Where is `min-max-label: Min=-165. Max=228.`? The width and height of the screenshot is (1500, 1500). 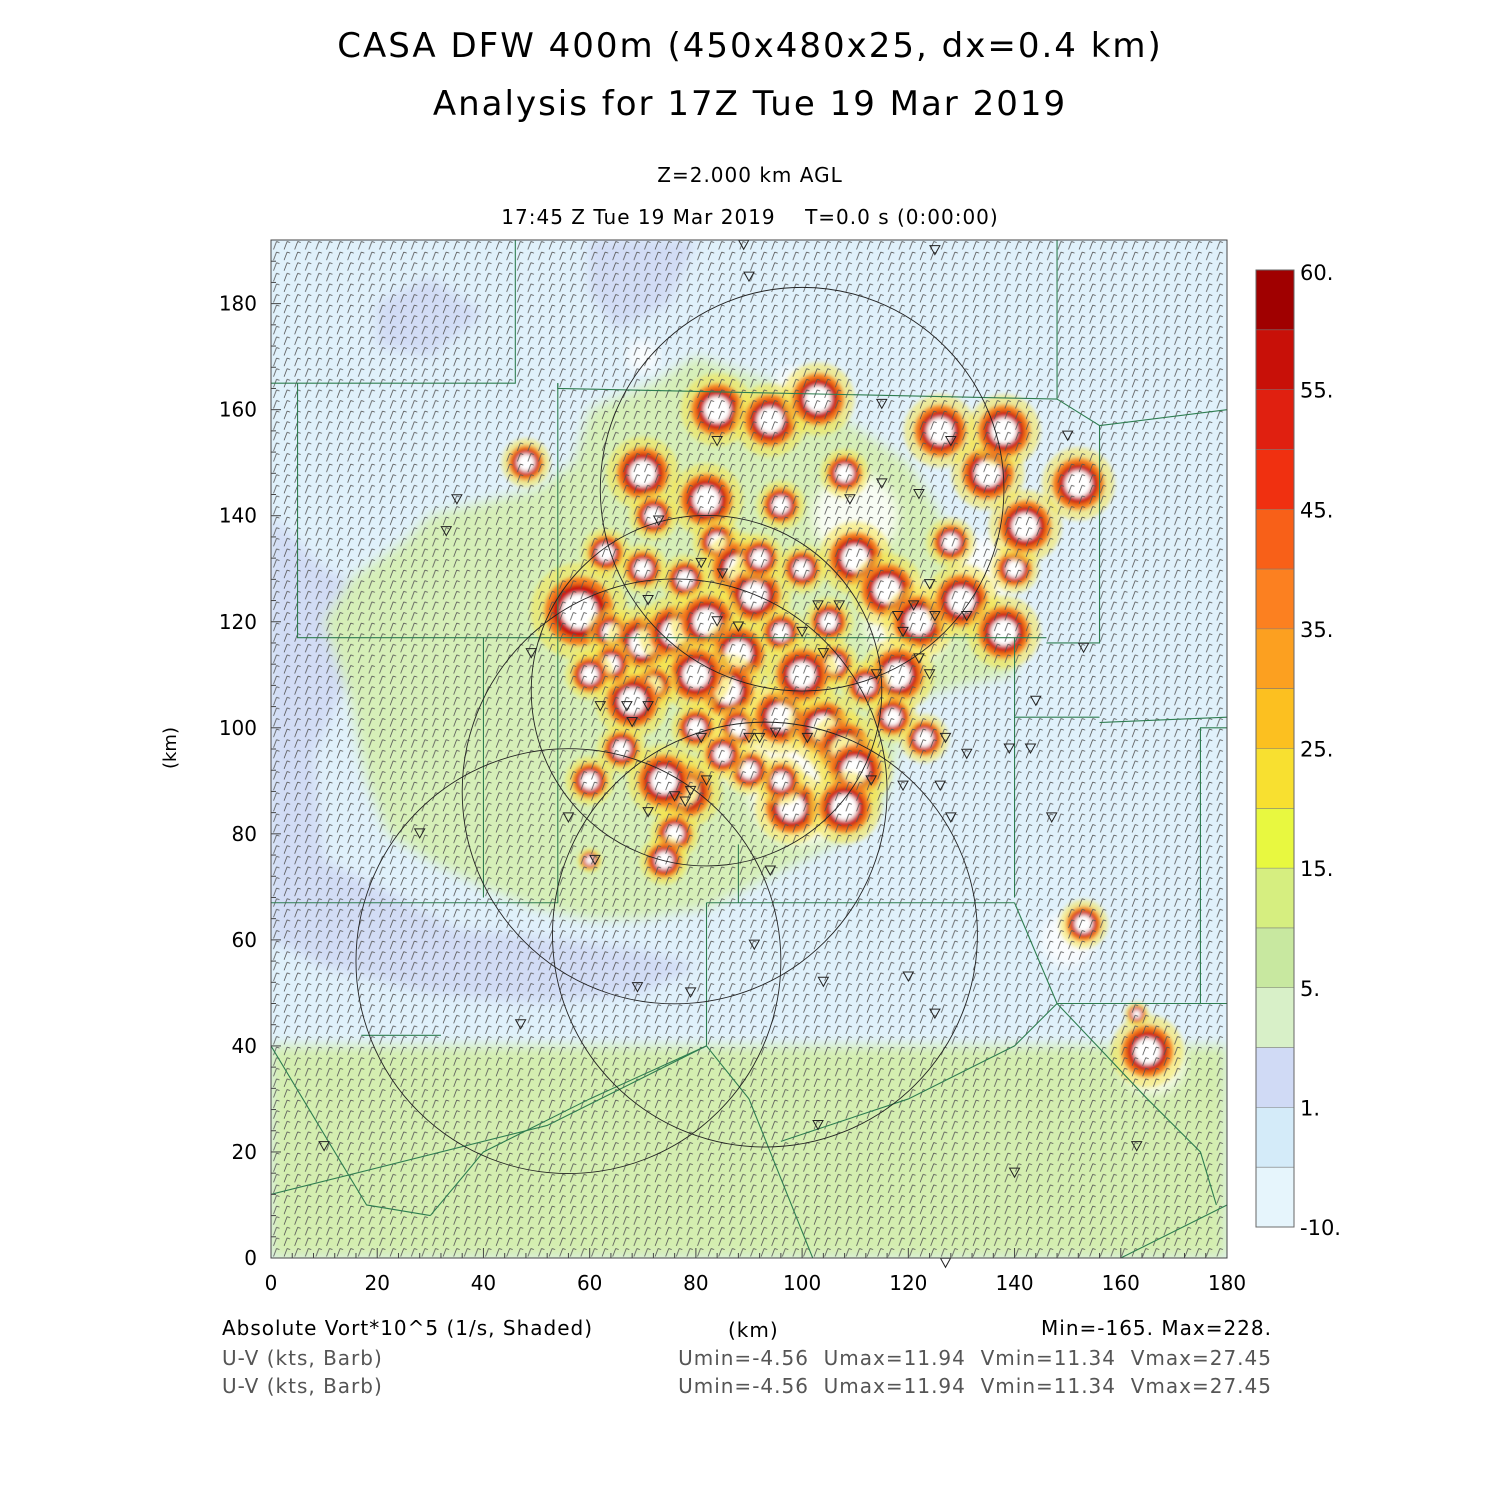
min-max-label: Min=-165. Max=228. is located at coordinates (1156, 1328).